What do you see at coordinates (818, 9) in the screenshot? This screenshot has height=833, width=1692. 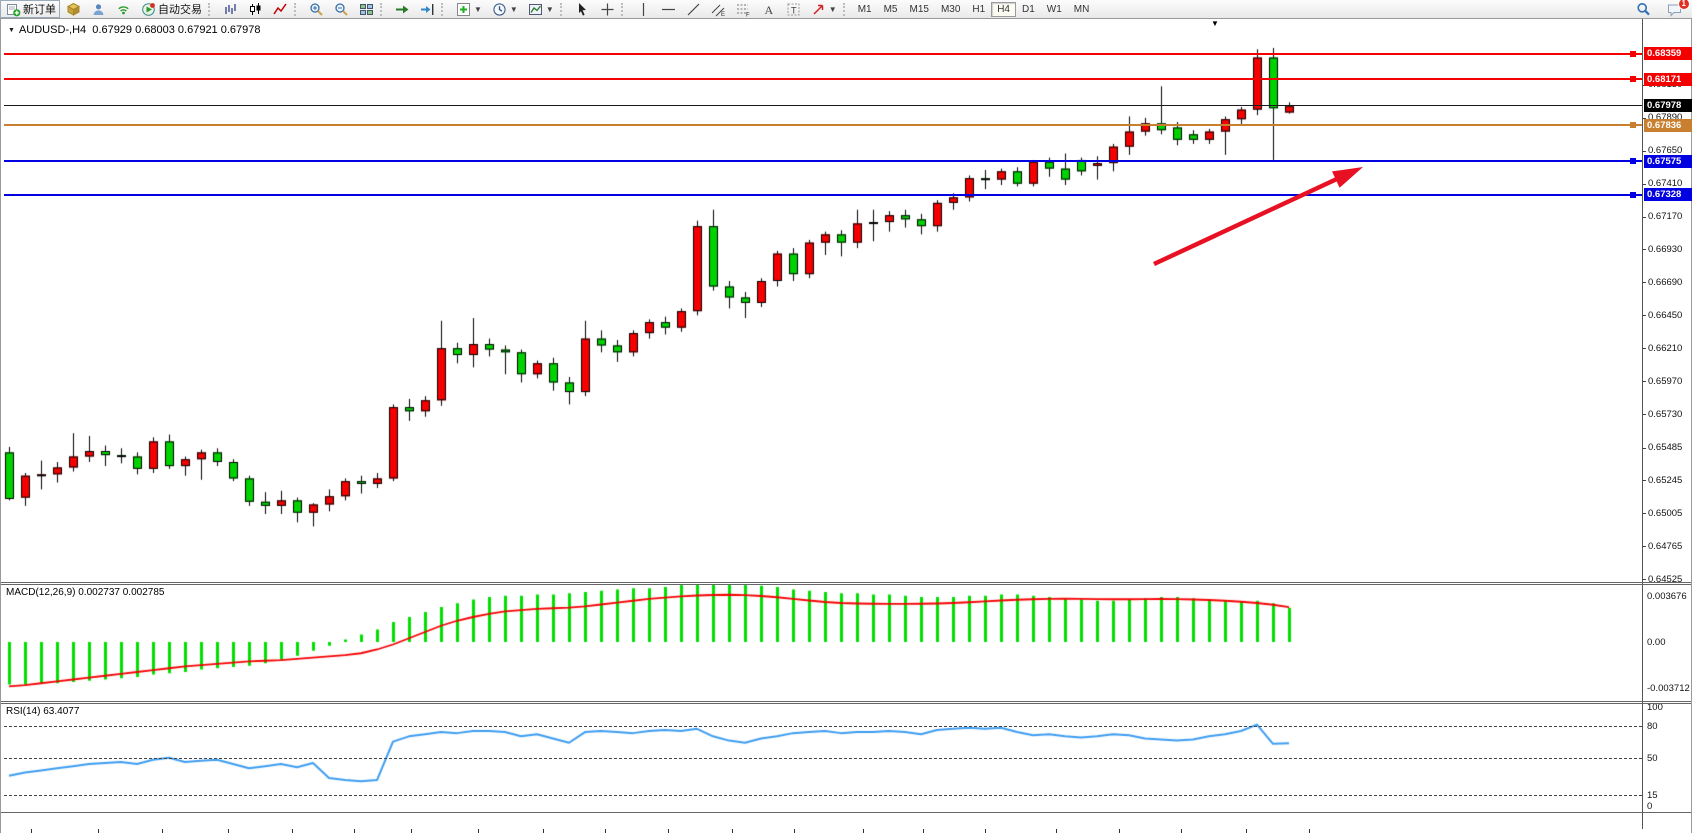 I see `arrows-icon` at bounding box center [818, 9].